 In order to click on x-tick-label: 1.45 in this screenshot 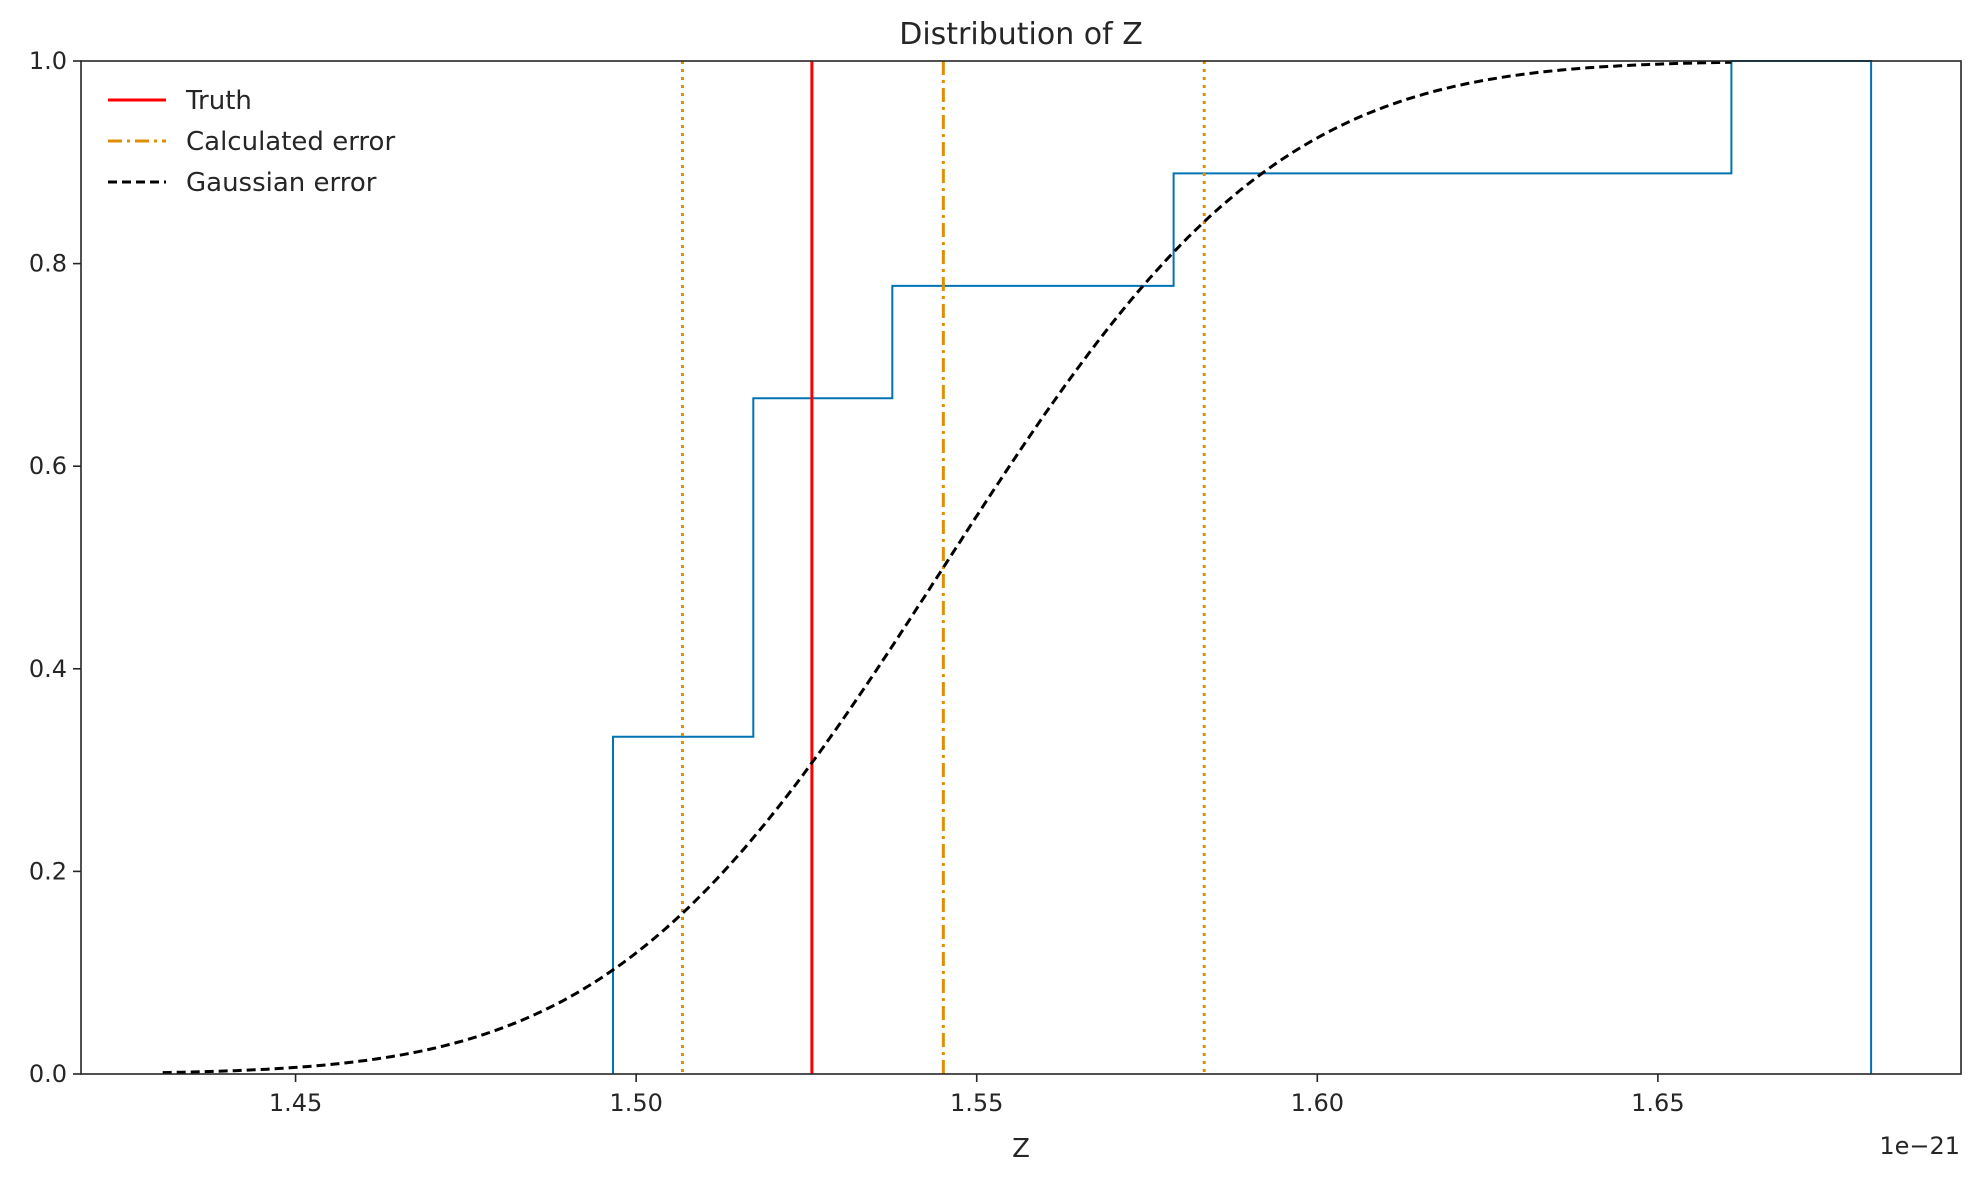, I will do `click(295, 1103)`.